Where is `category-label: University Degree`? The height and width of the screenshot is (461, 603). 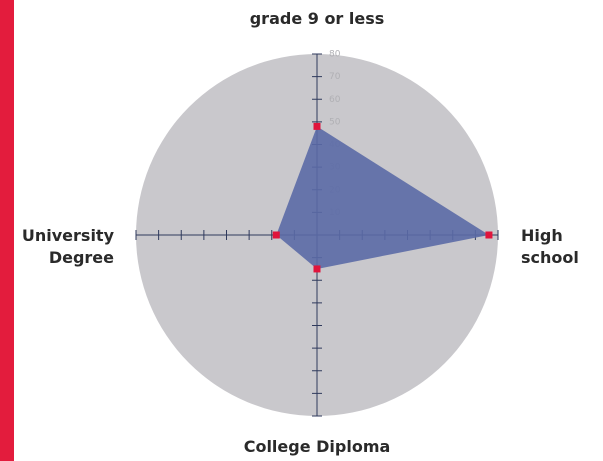
category-label: University Degree is located at coordinates (67, 246).